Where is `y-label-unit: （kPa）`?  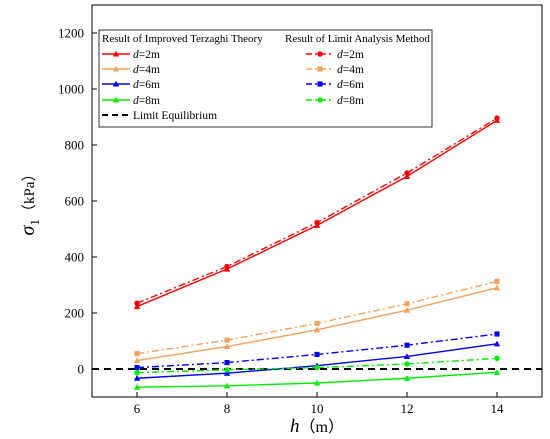 y-label-unit: （kPa） is located at coordinates (29, 193).